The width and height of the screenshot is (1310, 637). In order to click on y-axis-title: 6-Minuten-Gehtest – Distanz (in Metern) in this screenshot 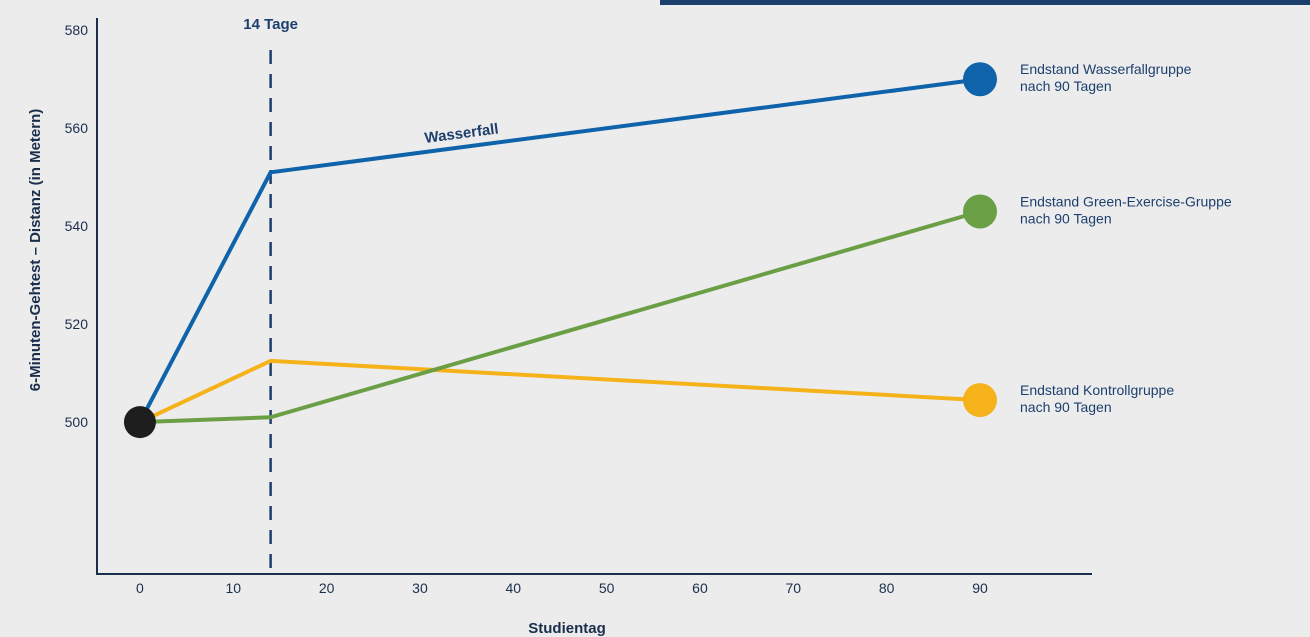, I will do `click(35, 250)`.